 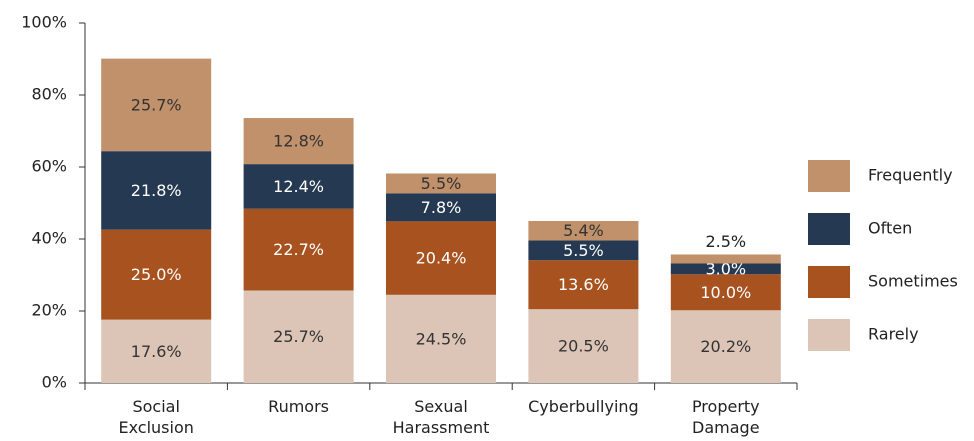 I want to click on value-label: 25.0%, so click(x=156, y=274).